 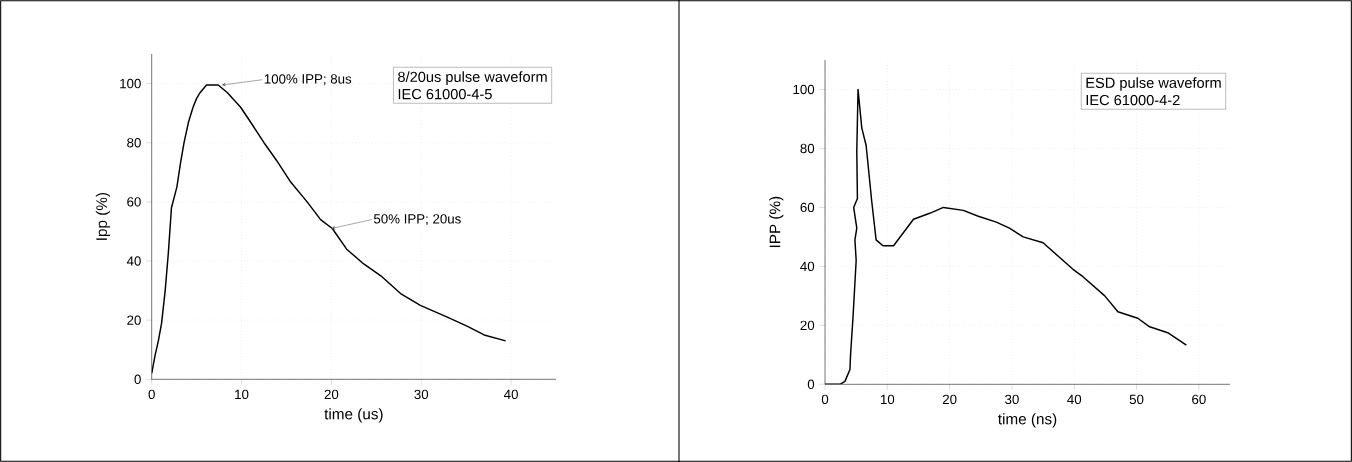 I want to click on y-axis-title: Ipp (%), so click(x=103, y=216).